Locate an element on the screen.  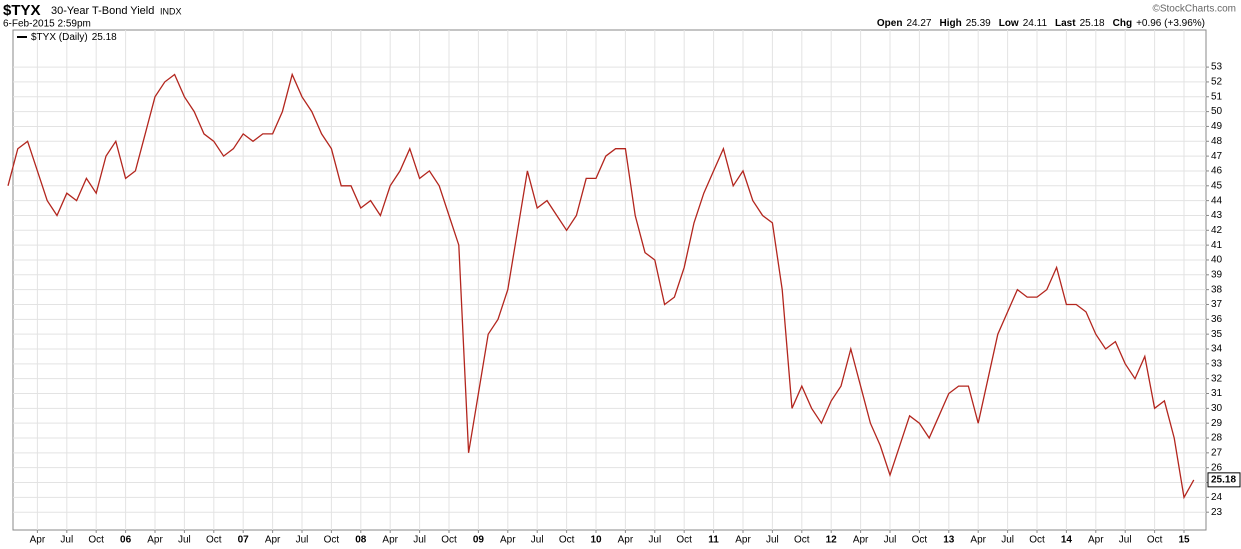
quote-label: High is located at coordinates (950, 23).